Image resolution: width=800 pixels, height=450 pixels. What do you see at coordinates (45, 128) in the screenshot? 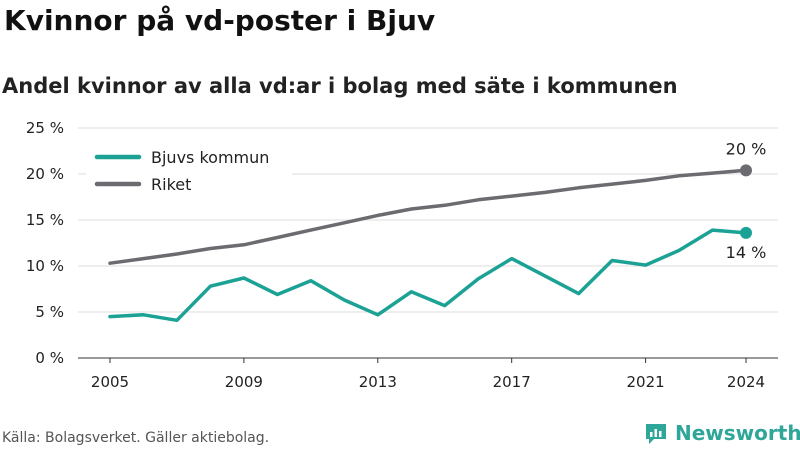
I see `y-tick-label: 25 %` at bounding box center [45, 128].